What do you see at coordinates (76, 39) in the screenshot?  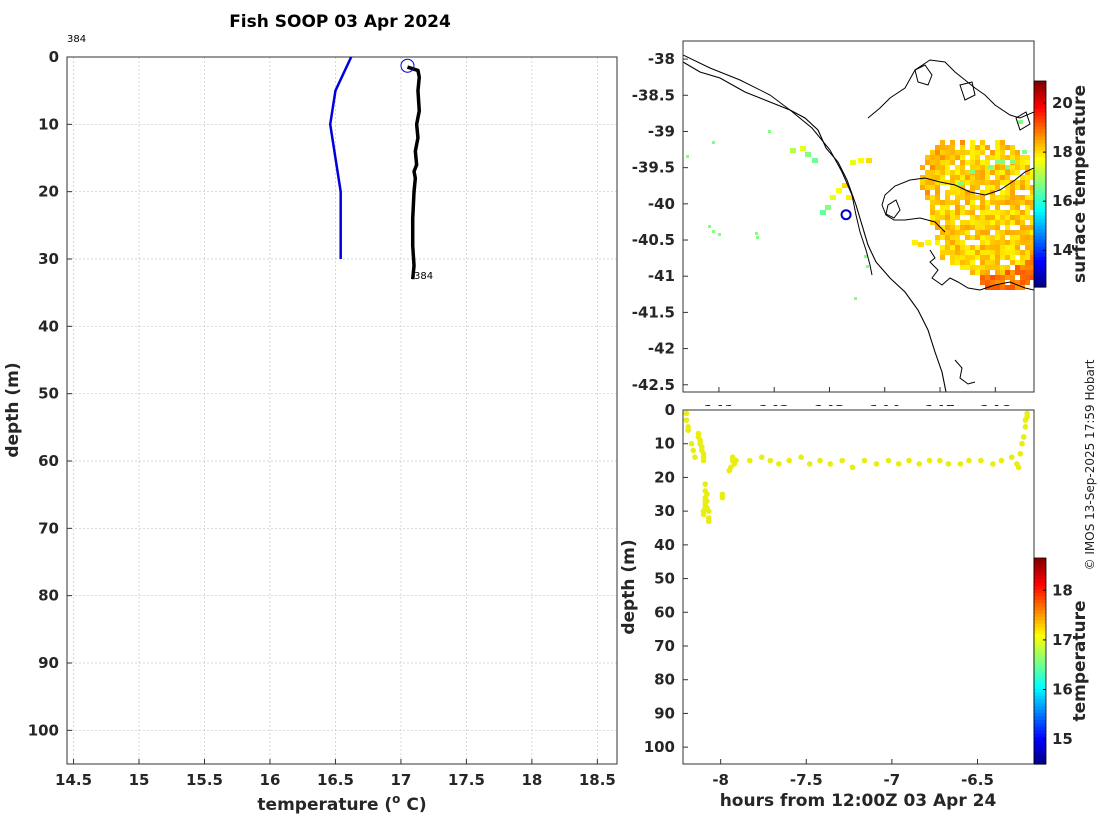 I see `p1-annotation: 384` at bounding box center [76, 39].